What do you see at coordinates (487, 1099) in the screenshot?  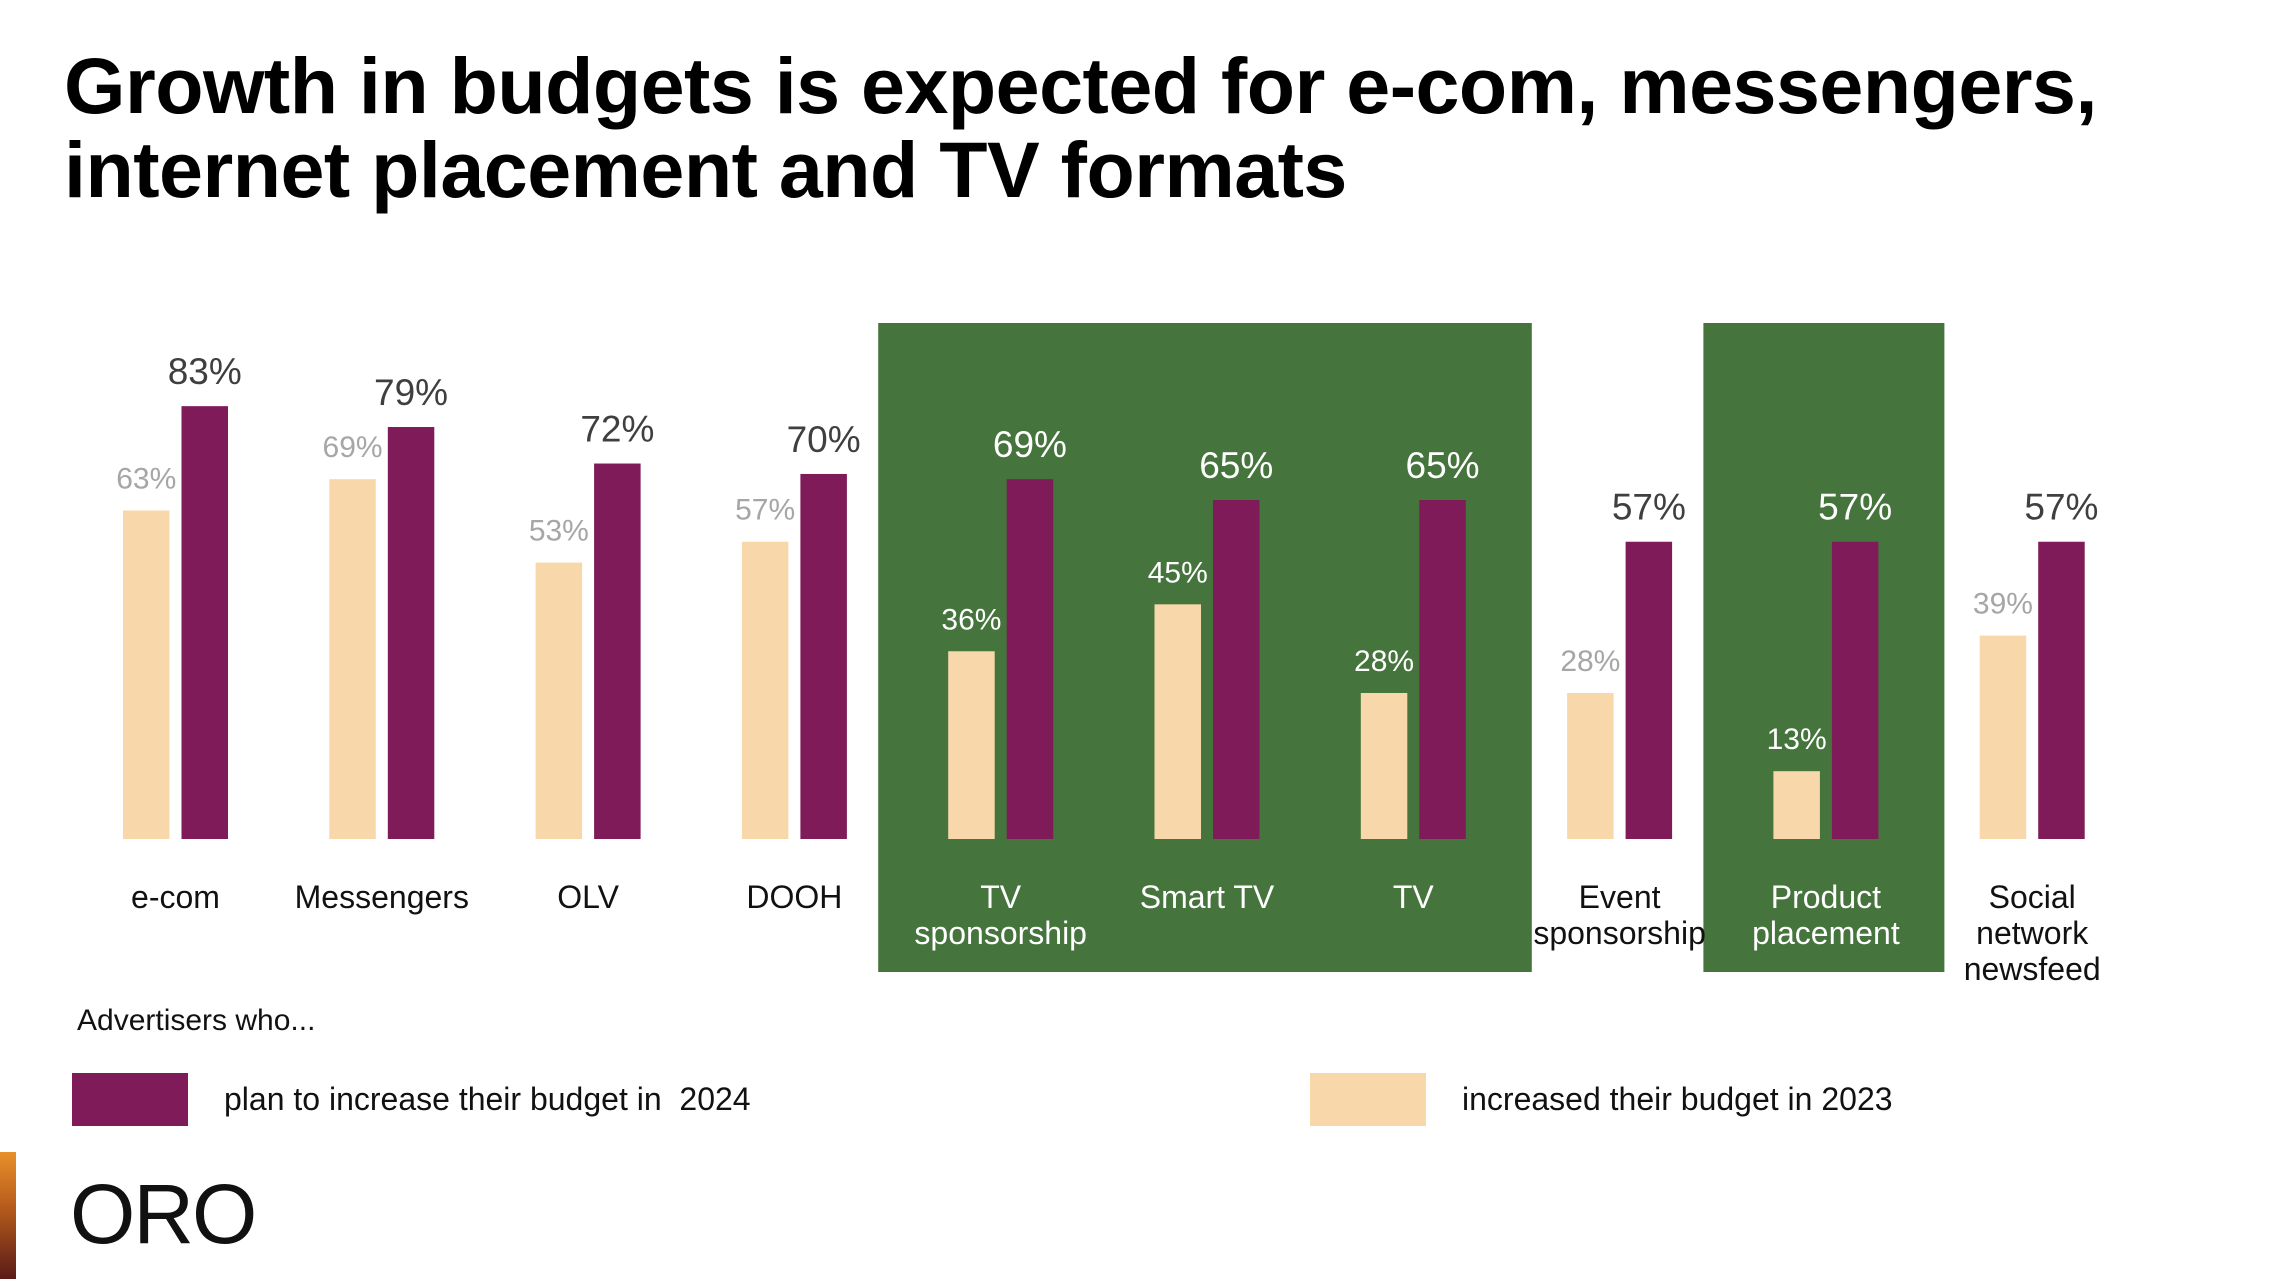 I see `legend-label-plan-2024: plan to increase their budget in 2024` at bounding box center [487, 1099].